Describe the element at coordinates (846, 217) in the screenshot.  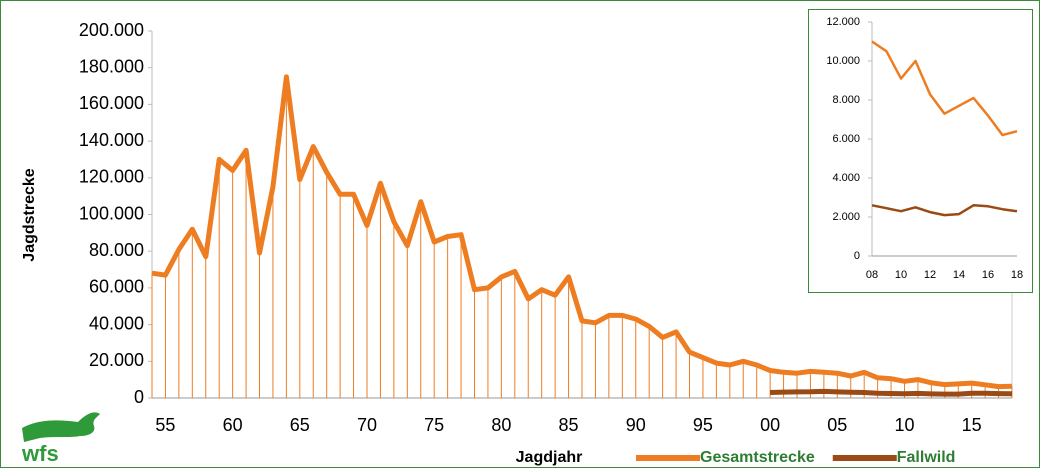
I see `y-tick-label: 2.000` at that location.